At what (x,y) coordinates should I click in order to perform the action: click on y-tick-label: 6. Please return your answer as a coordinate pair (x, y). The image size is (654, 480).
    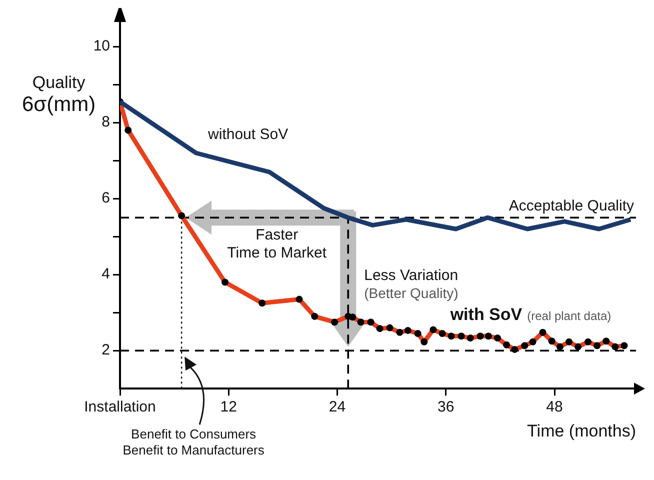
    Looking at the image, I should click on (106, 198).